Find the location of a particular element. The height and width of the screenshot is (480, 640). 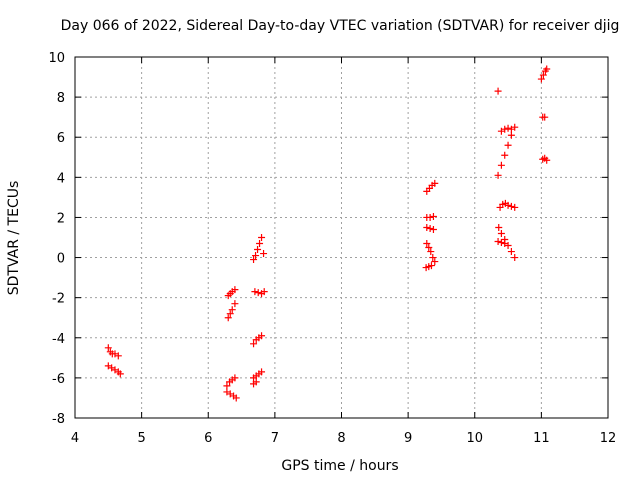

y-tick-label: 4 is located at coordinates (61, 178).